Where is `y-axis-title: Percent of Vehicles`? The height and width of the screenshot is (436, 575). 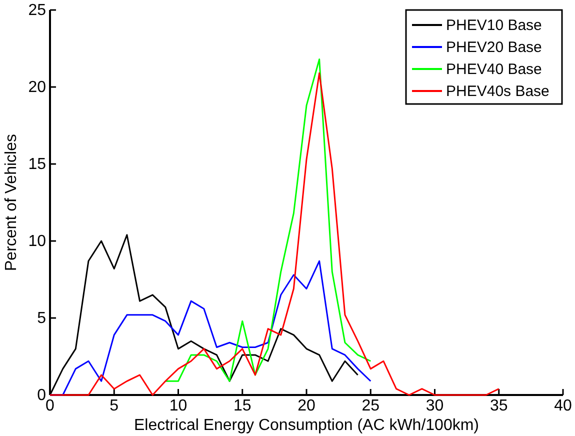 y-axis-title: Percent of Vehicles is located at coordinates (11, 202).